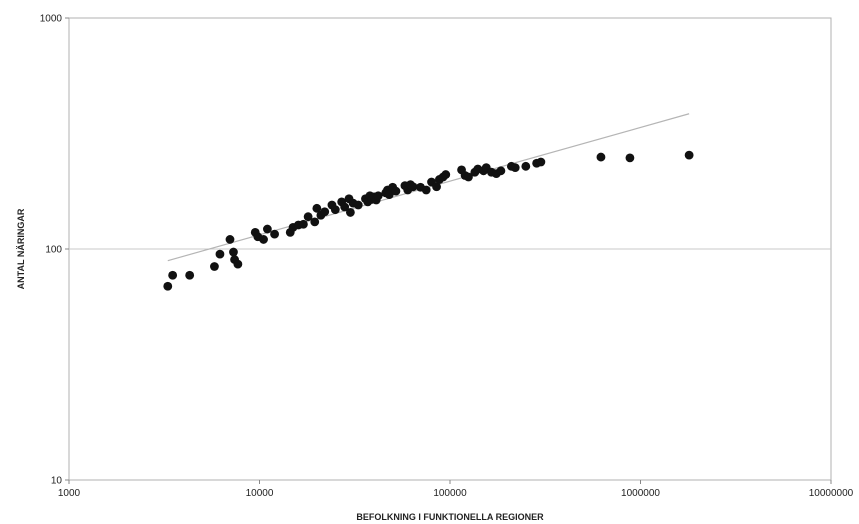 The width and height of the screenshot is (859, 524). I want to click on y-tick-label: 100, so click(53, 250).